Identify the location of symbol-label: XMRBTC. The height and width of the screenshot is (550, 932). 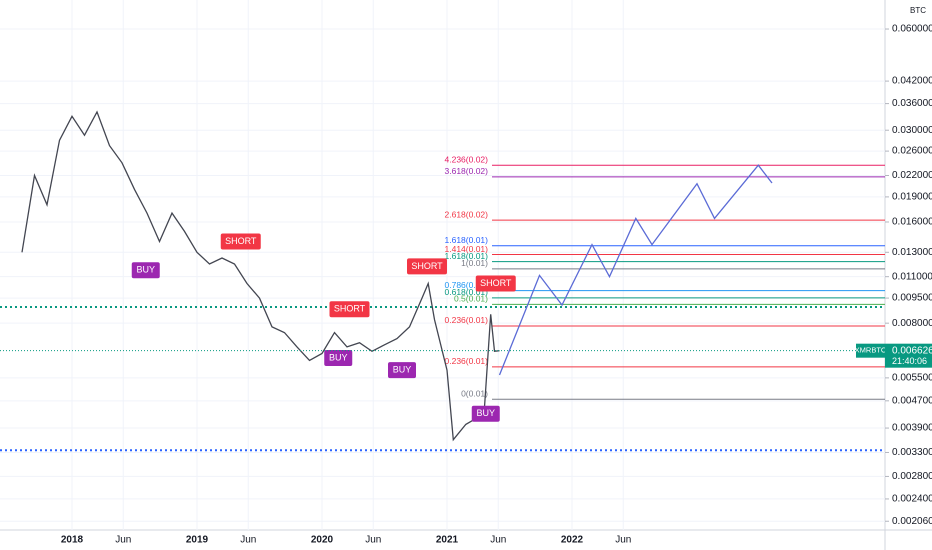
(871, 350).